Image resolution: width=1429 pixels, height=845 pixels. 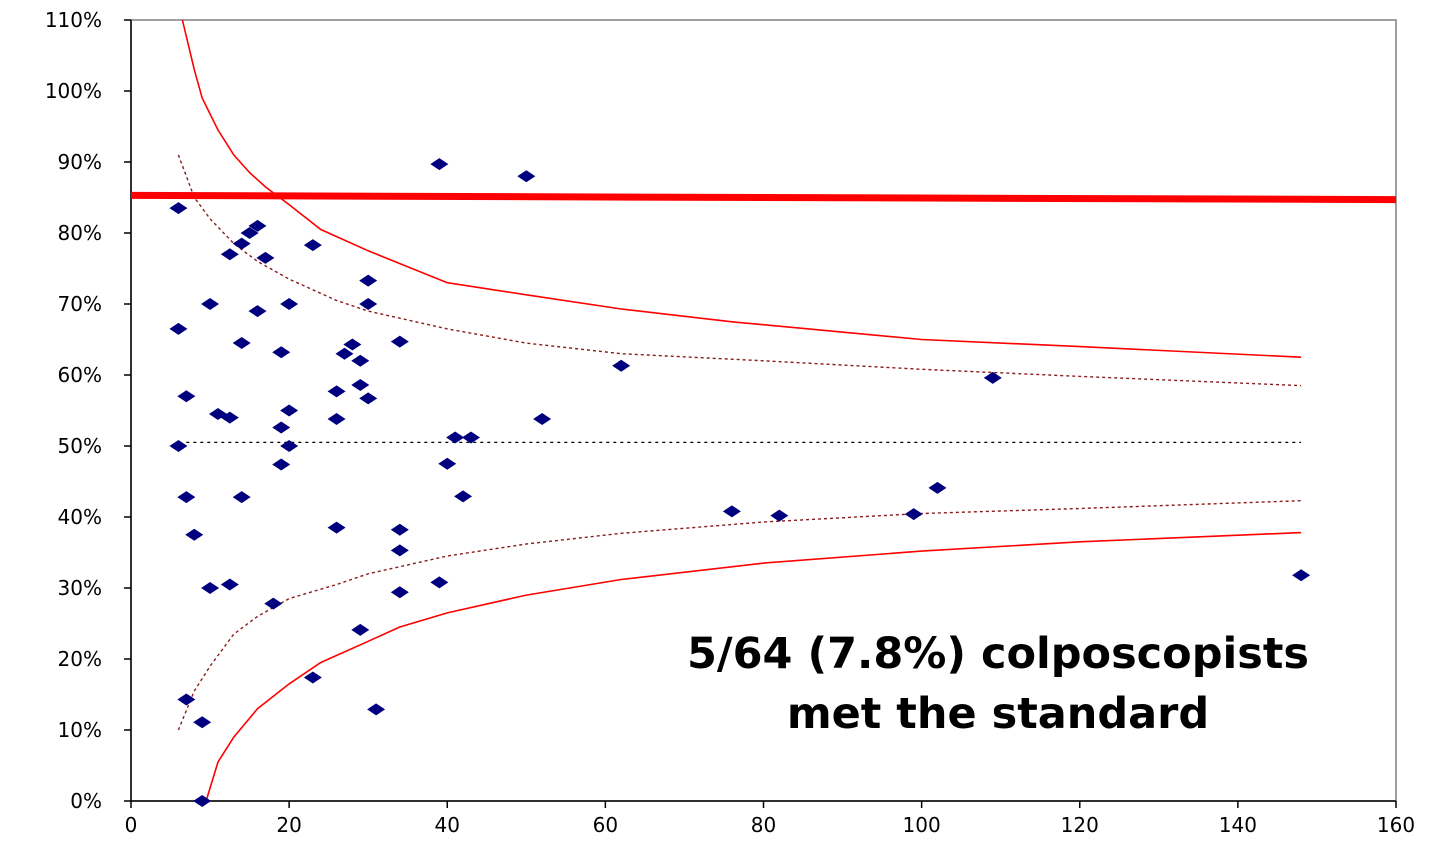 I want to click on y-tick-label: 70%, so click(x=80, y=304).